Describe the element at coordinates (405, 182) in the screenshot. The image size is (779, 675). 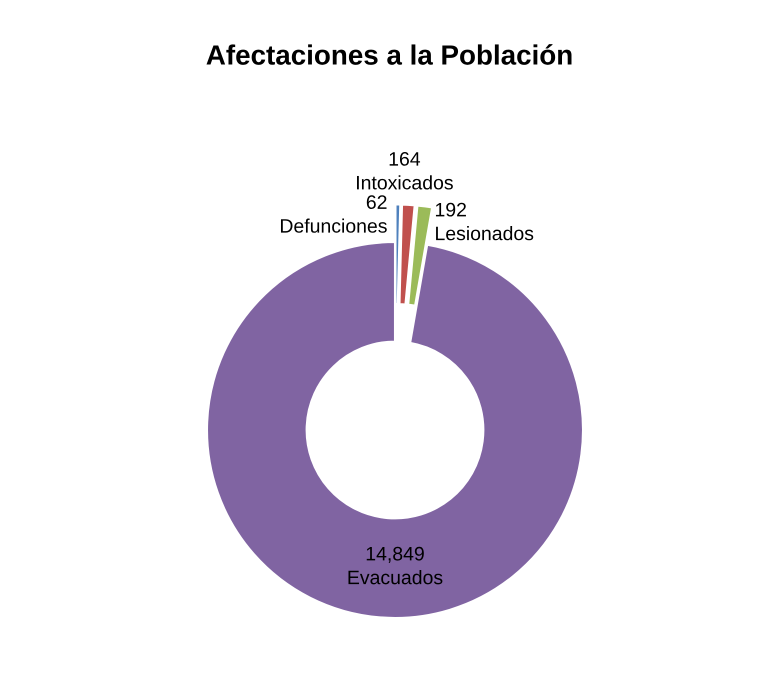
I see `slice-label: Intoxicados` at that location.